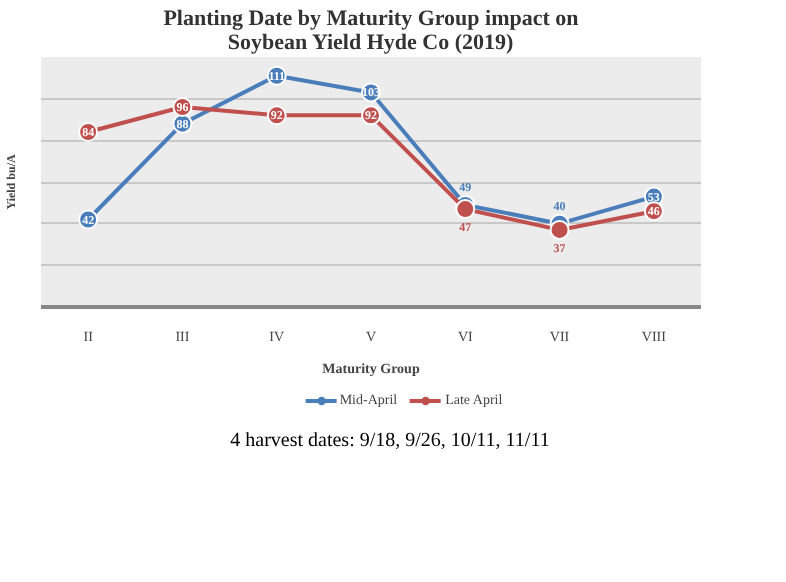 The height and width of the screenshot is (582, 786). Describe the element at coordinates (371, 31) in the screenshot. I see `chart-title: Planting Date by Maturity Group impact on Soybean Yield Hyde Co (2019)` at that location.